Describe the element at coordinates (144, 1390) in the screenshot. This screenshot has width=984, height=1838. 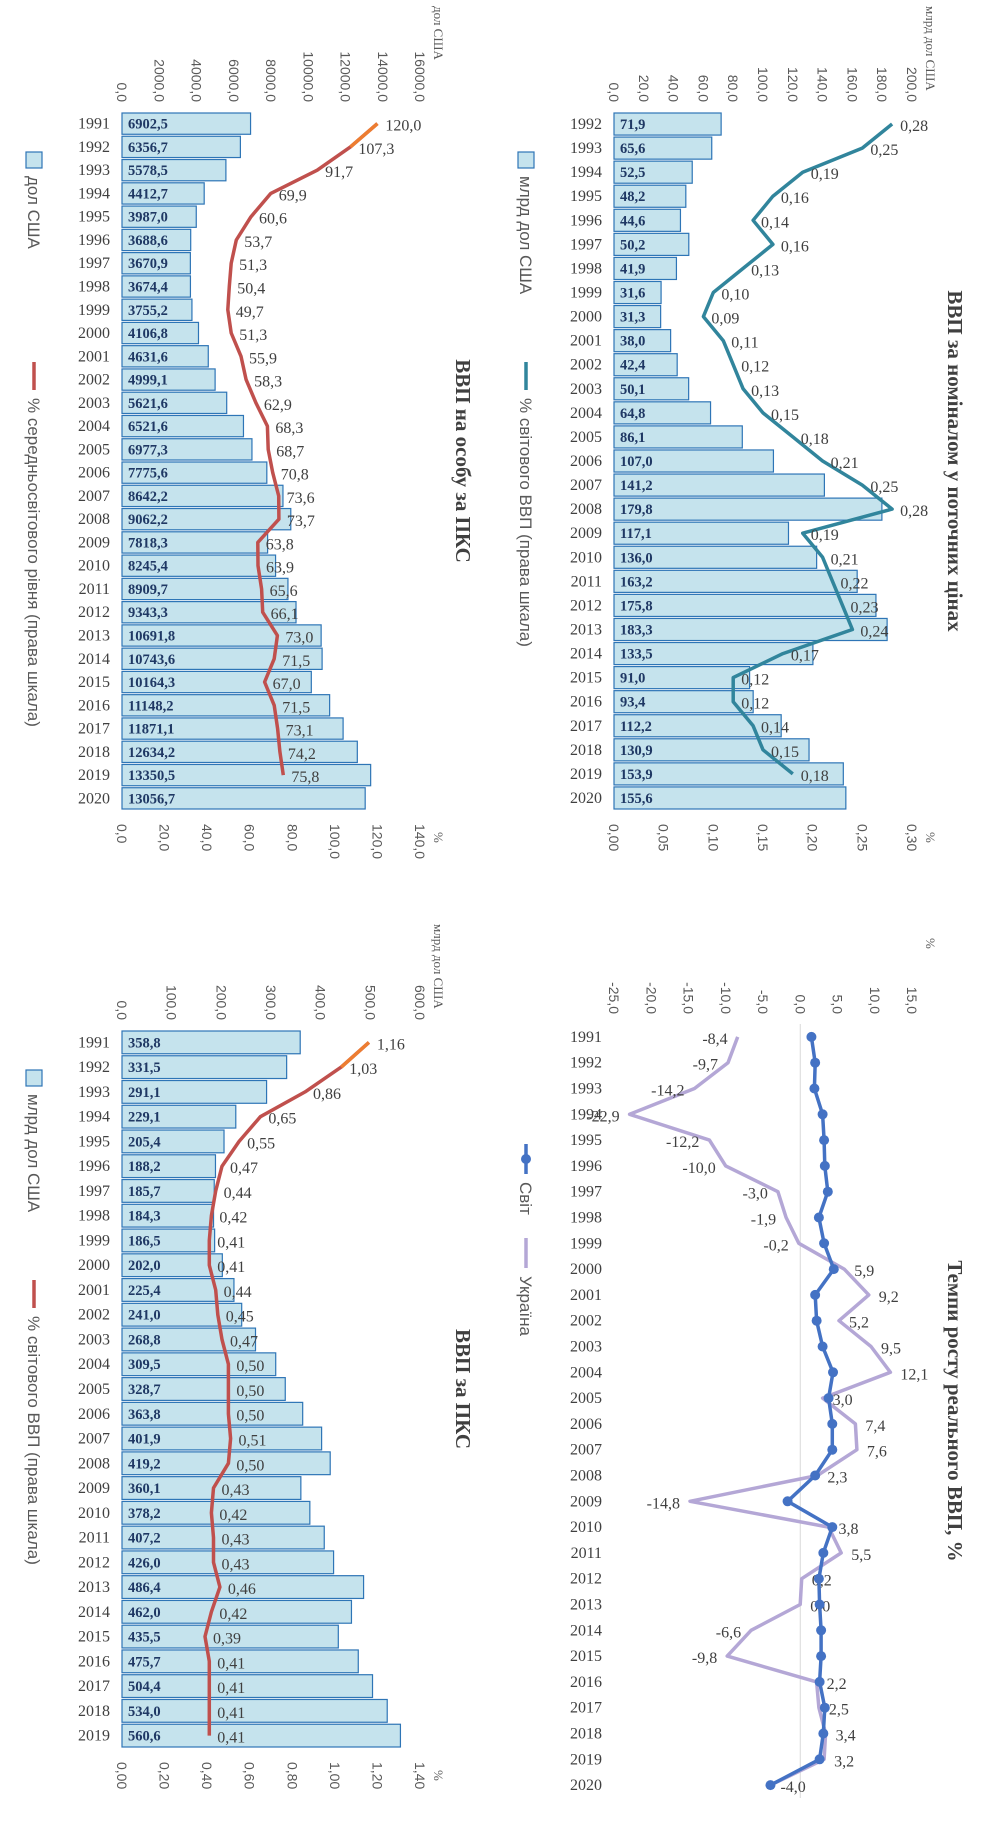
I see `bar-value-label: 328,7` at that location.